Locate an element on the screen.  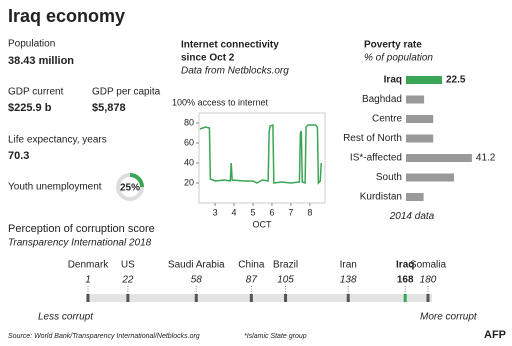
x-tick-label: 8 is located at coordinates (309, 212).